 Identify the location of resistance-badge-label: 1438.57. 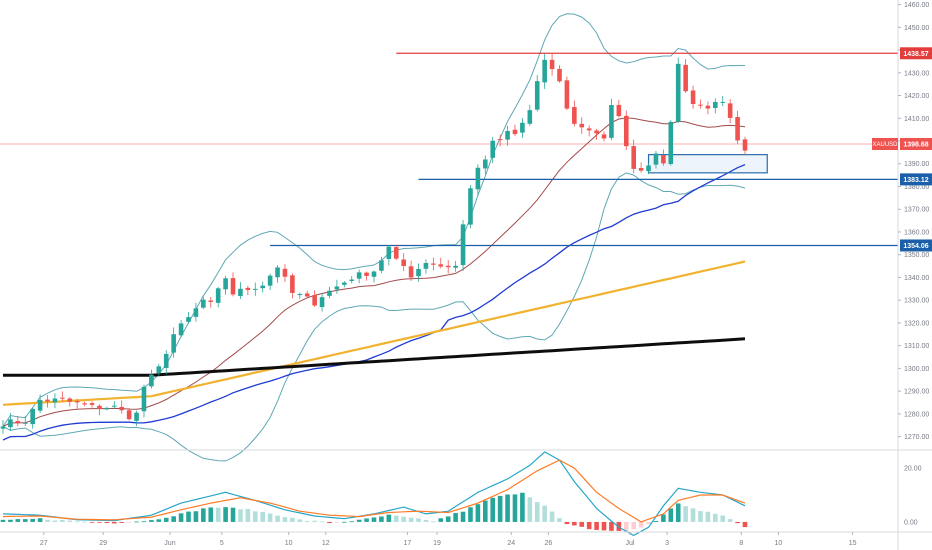
(915, 54).